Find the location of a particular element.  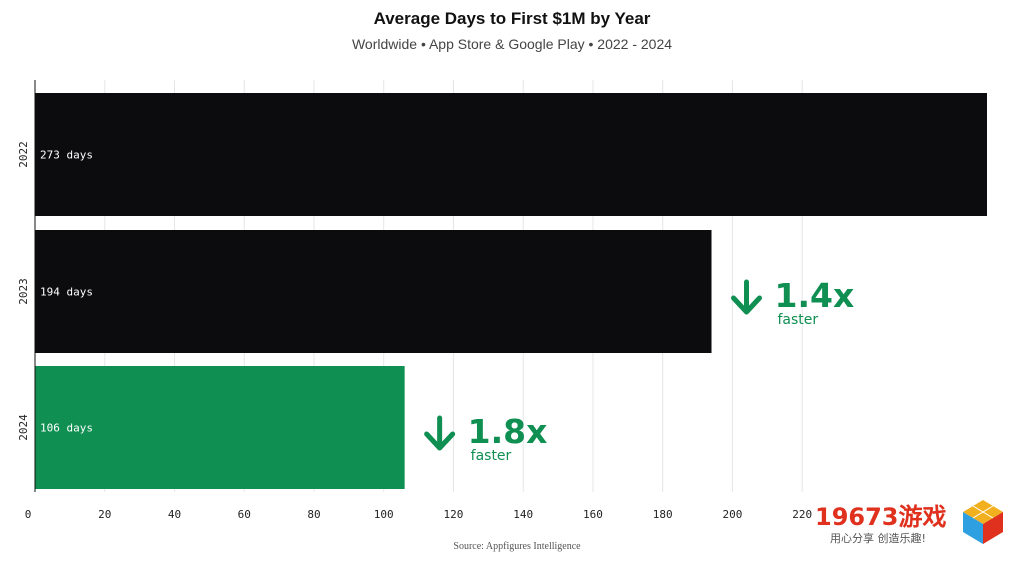

x-tick-label: 20 is located at coordinates (104, 514).